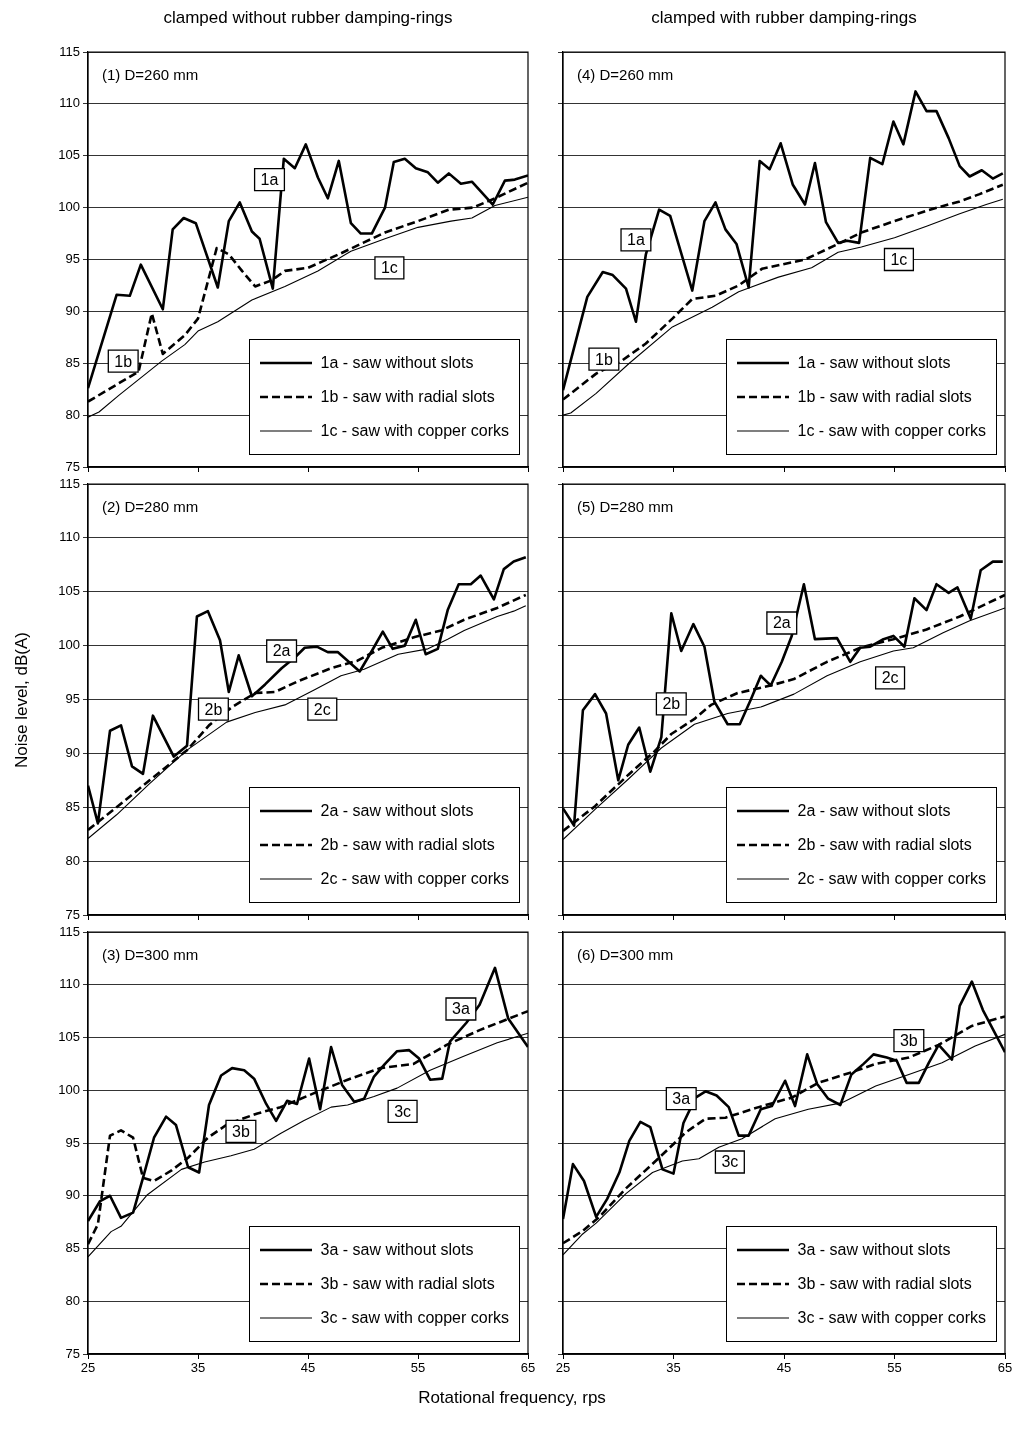 Image resolution: width=1024 pixels, height=1435 pixels. I want to click on text: (1) D=260 mm, so click(150, 74).